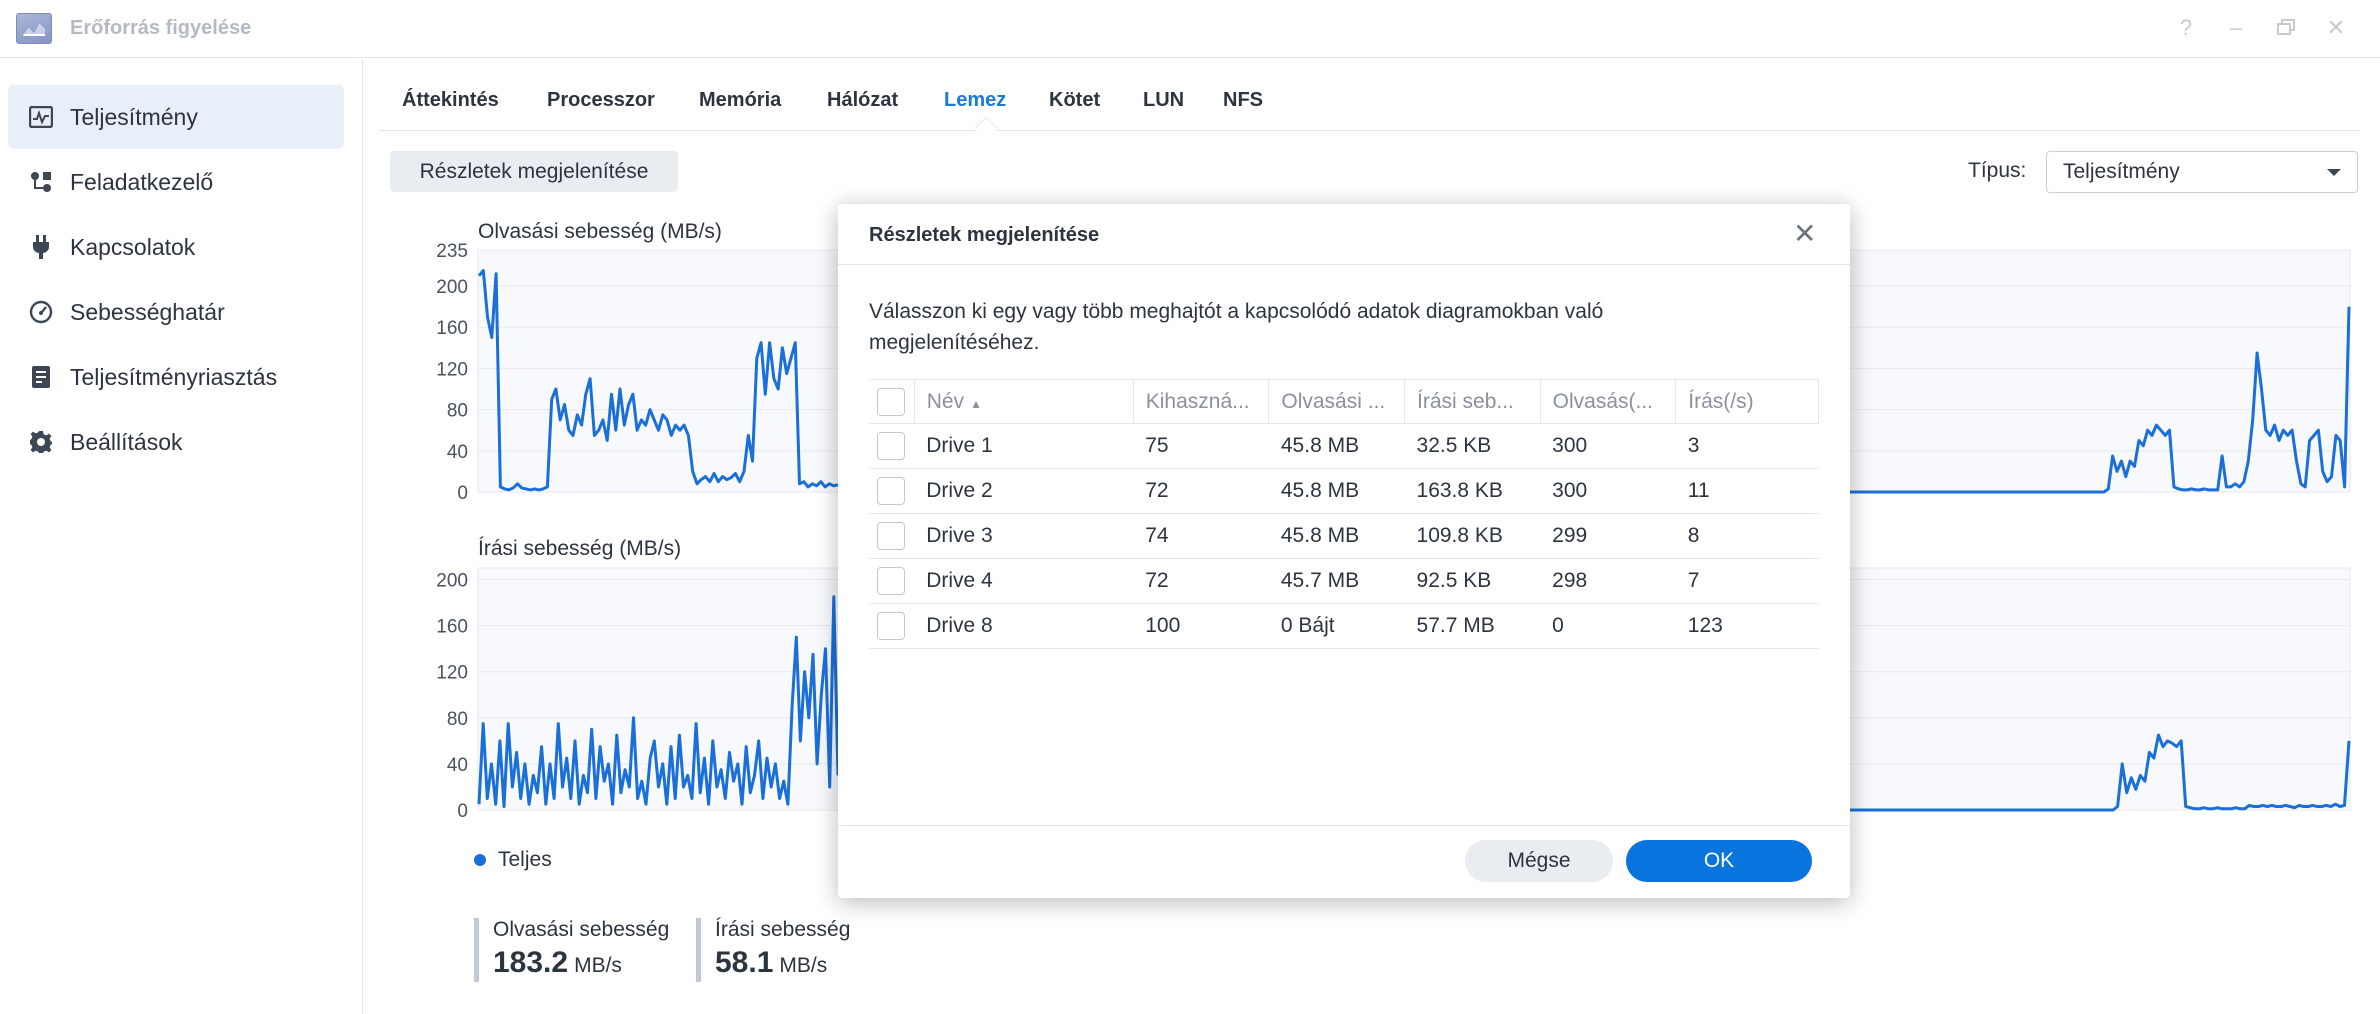 The height and width of the screenshot is (1014, 2380). Describe the element at coordinates (1201, 536) in the screenshot. I see `drive-utilization: 74` at that location.